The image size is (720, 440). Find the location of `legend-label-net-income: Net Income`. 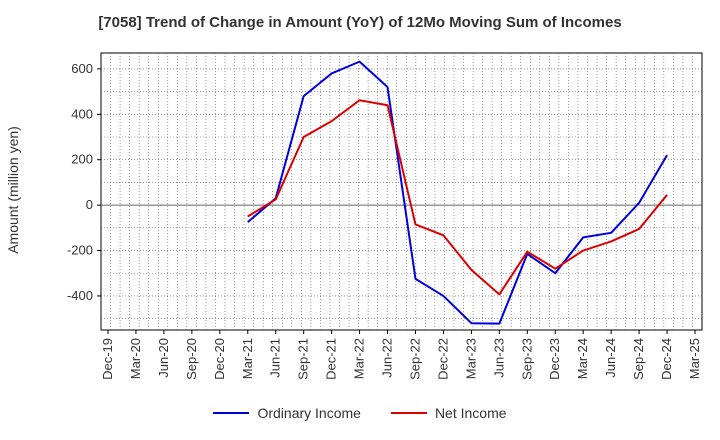

legend-label-net-income: Net Income is located at coordinates (470, 413).